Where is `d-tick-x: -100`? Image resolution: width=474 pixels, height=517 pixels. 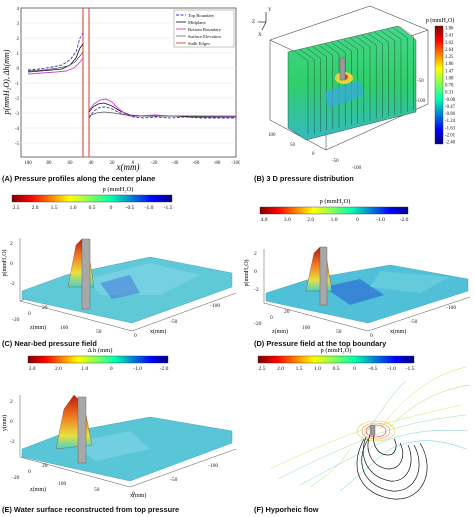 d-tick-x: -100 is located at coordinates (451, 308).